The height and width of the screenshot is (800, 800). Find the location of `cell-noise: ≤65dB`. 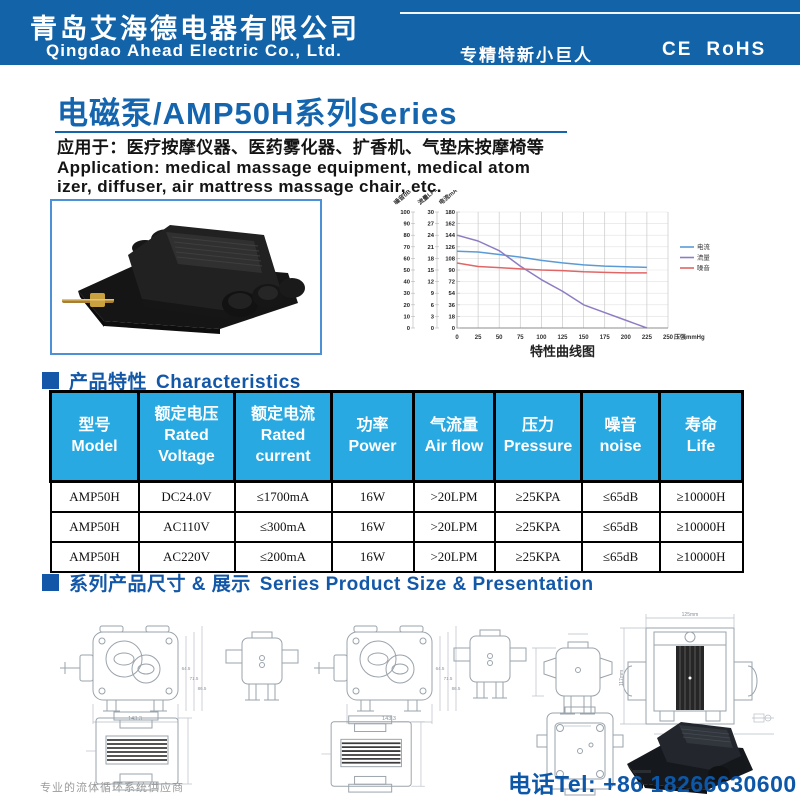

cell-noise: ≤65dB is located at coordinates (620, 496).